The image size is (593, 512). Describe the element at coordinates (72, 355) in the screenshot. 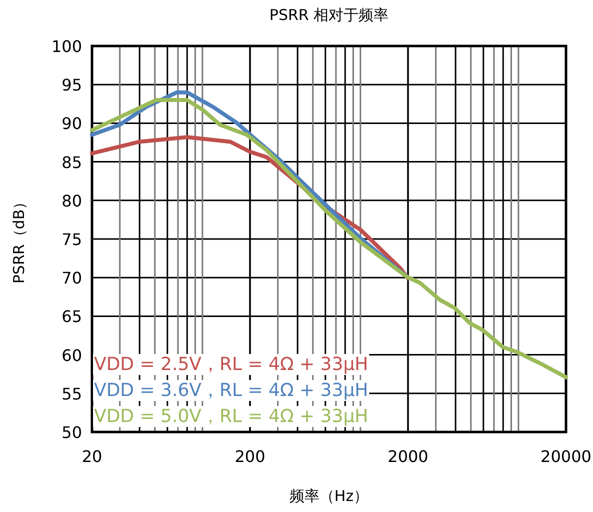

I see `y-tick-label: 60` at that location.